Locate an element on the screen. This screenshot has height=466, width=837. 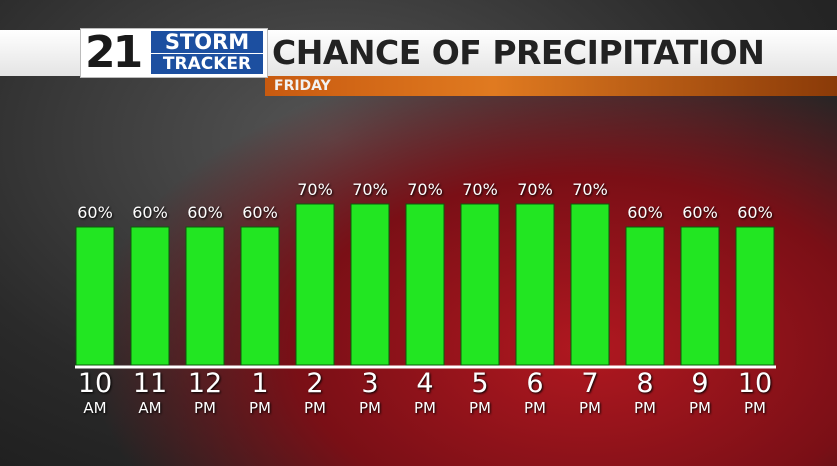
x-tick-label: 4 PM is located at coordinates (425, 392).